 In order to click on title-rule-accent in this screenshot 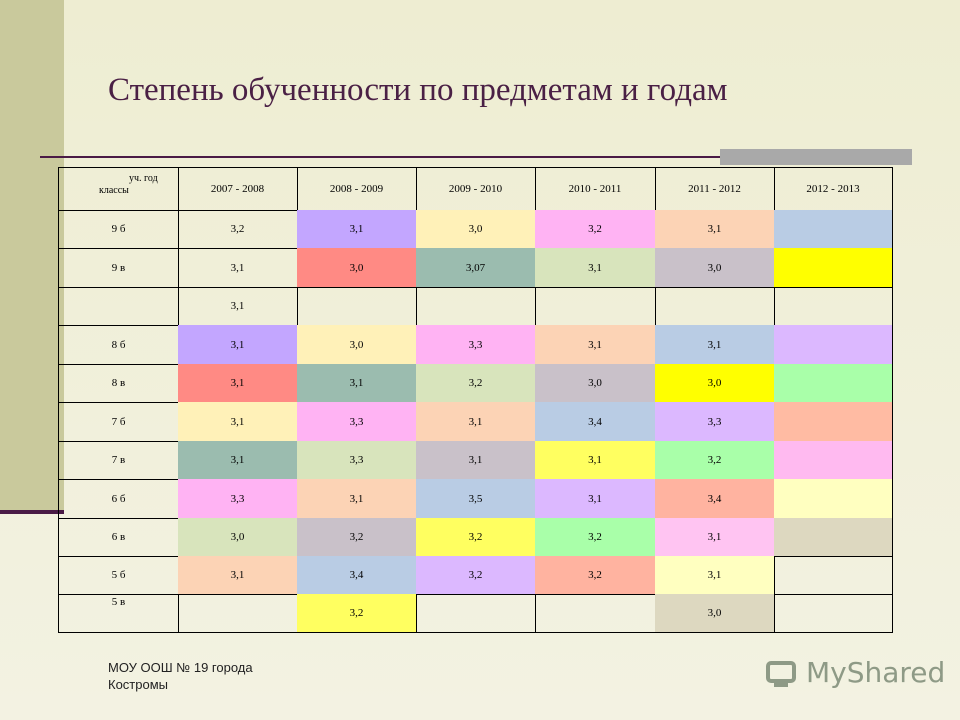, I will do `click(816, 157)`.